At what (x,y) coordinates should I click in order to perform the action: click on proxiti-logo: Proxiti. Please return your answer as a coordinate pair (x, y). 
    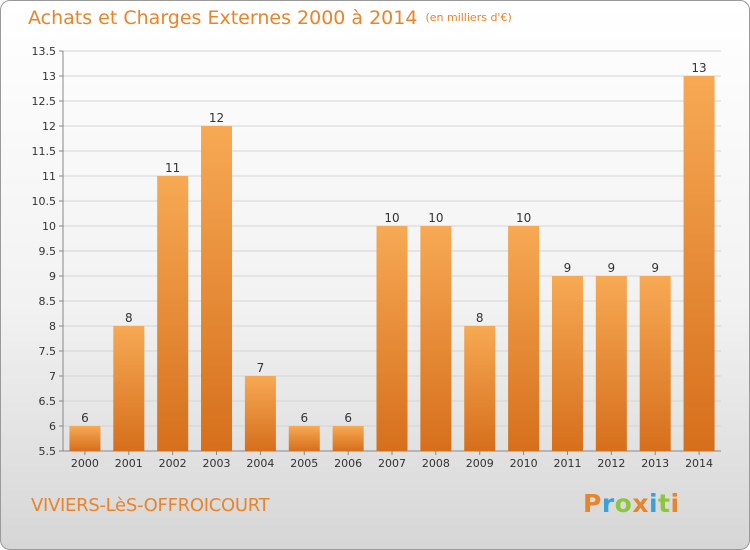
    Looking at the image, I should click on (631, 503).